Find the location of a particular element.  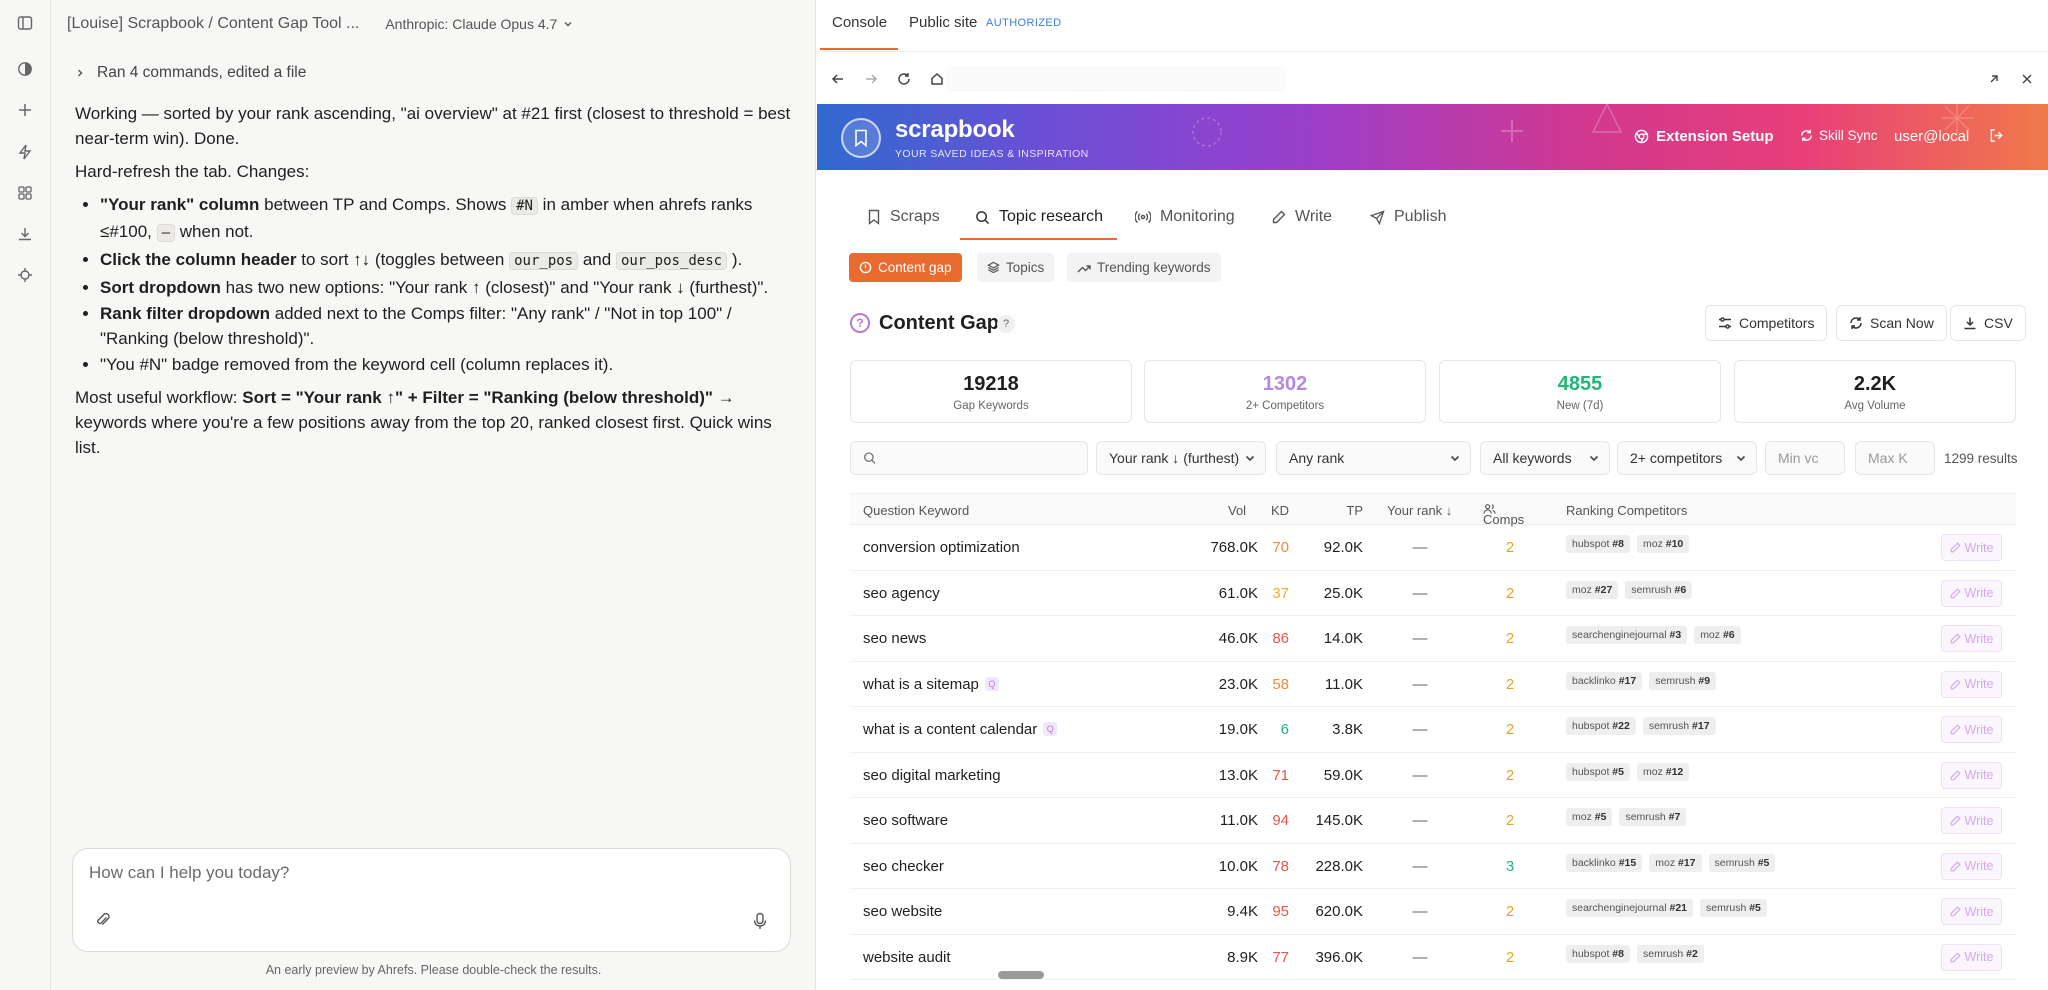

nav-publish: Publish is located at coordinates (1408, 217).